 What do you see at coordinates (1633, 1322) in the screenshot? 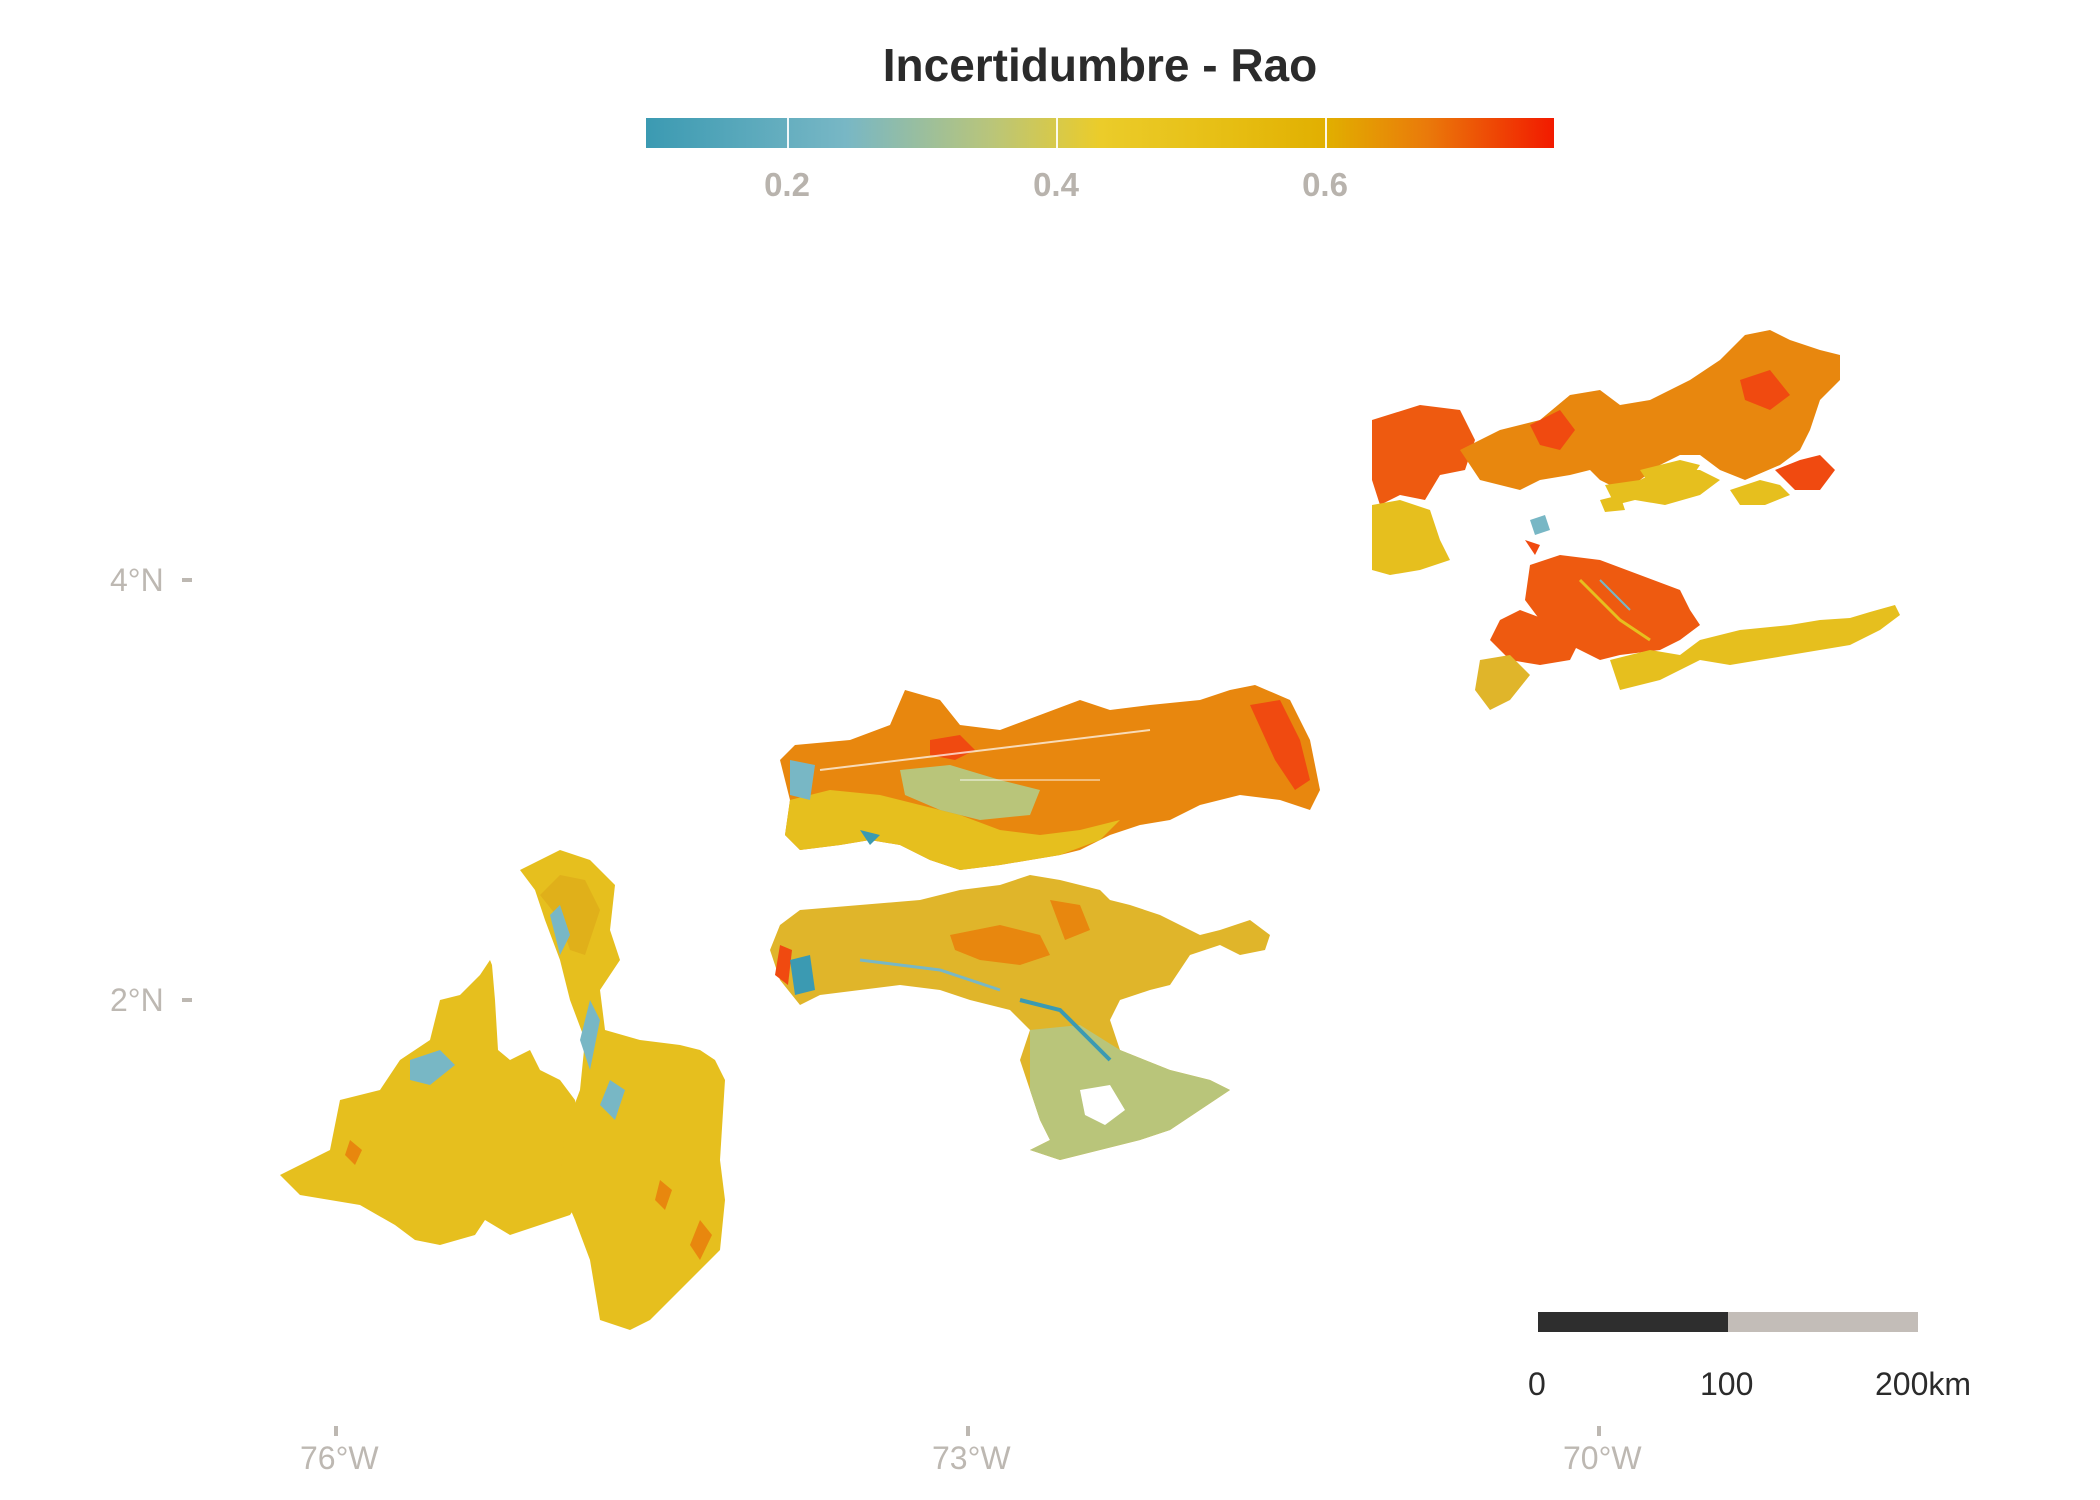
I see `scalebar-segment-dark` at bounding box center [1633, 1322].